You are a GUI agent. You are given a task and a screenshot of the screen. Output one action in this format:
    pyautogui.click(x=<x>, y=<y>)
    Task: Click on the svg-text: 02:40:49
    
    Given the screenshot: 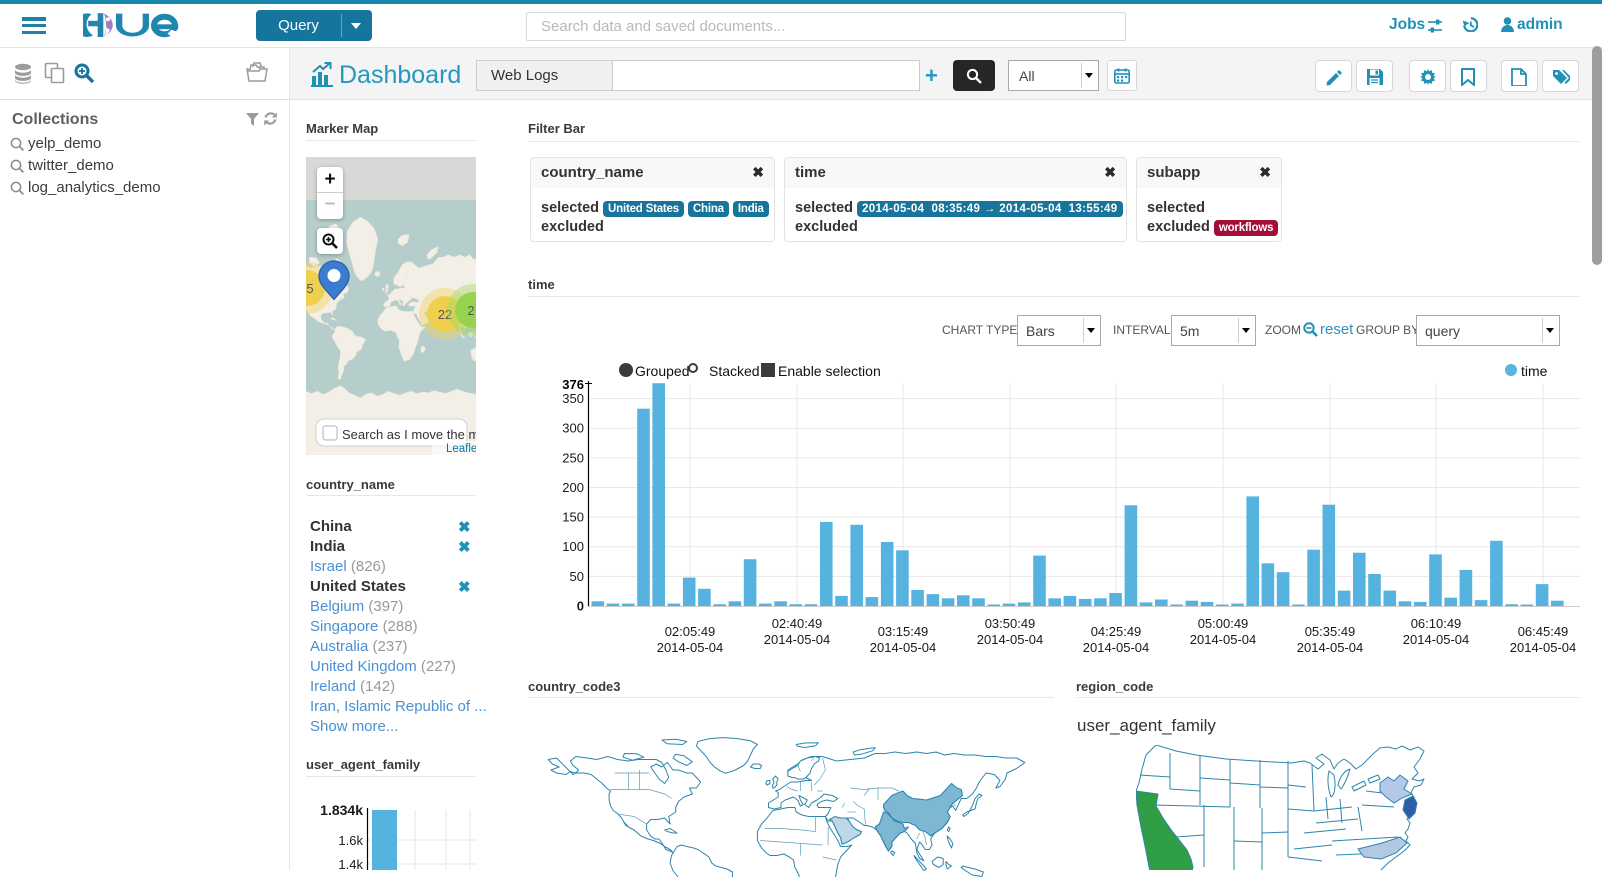 What is the action you would take?
    pyautogui.click(x=797, y=623)
    